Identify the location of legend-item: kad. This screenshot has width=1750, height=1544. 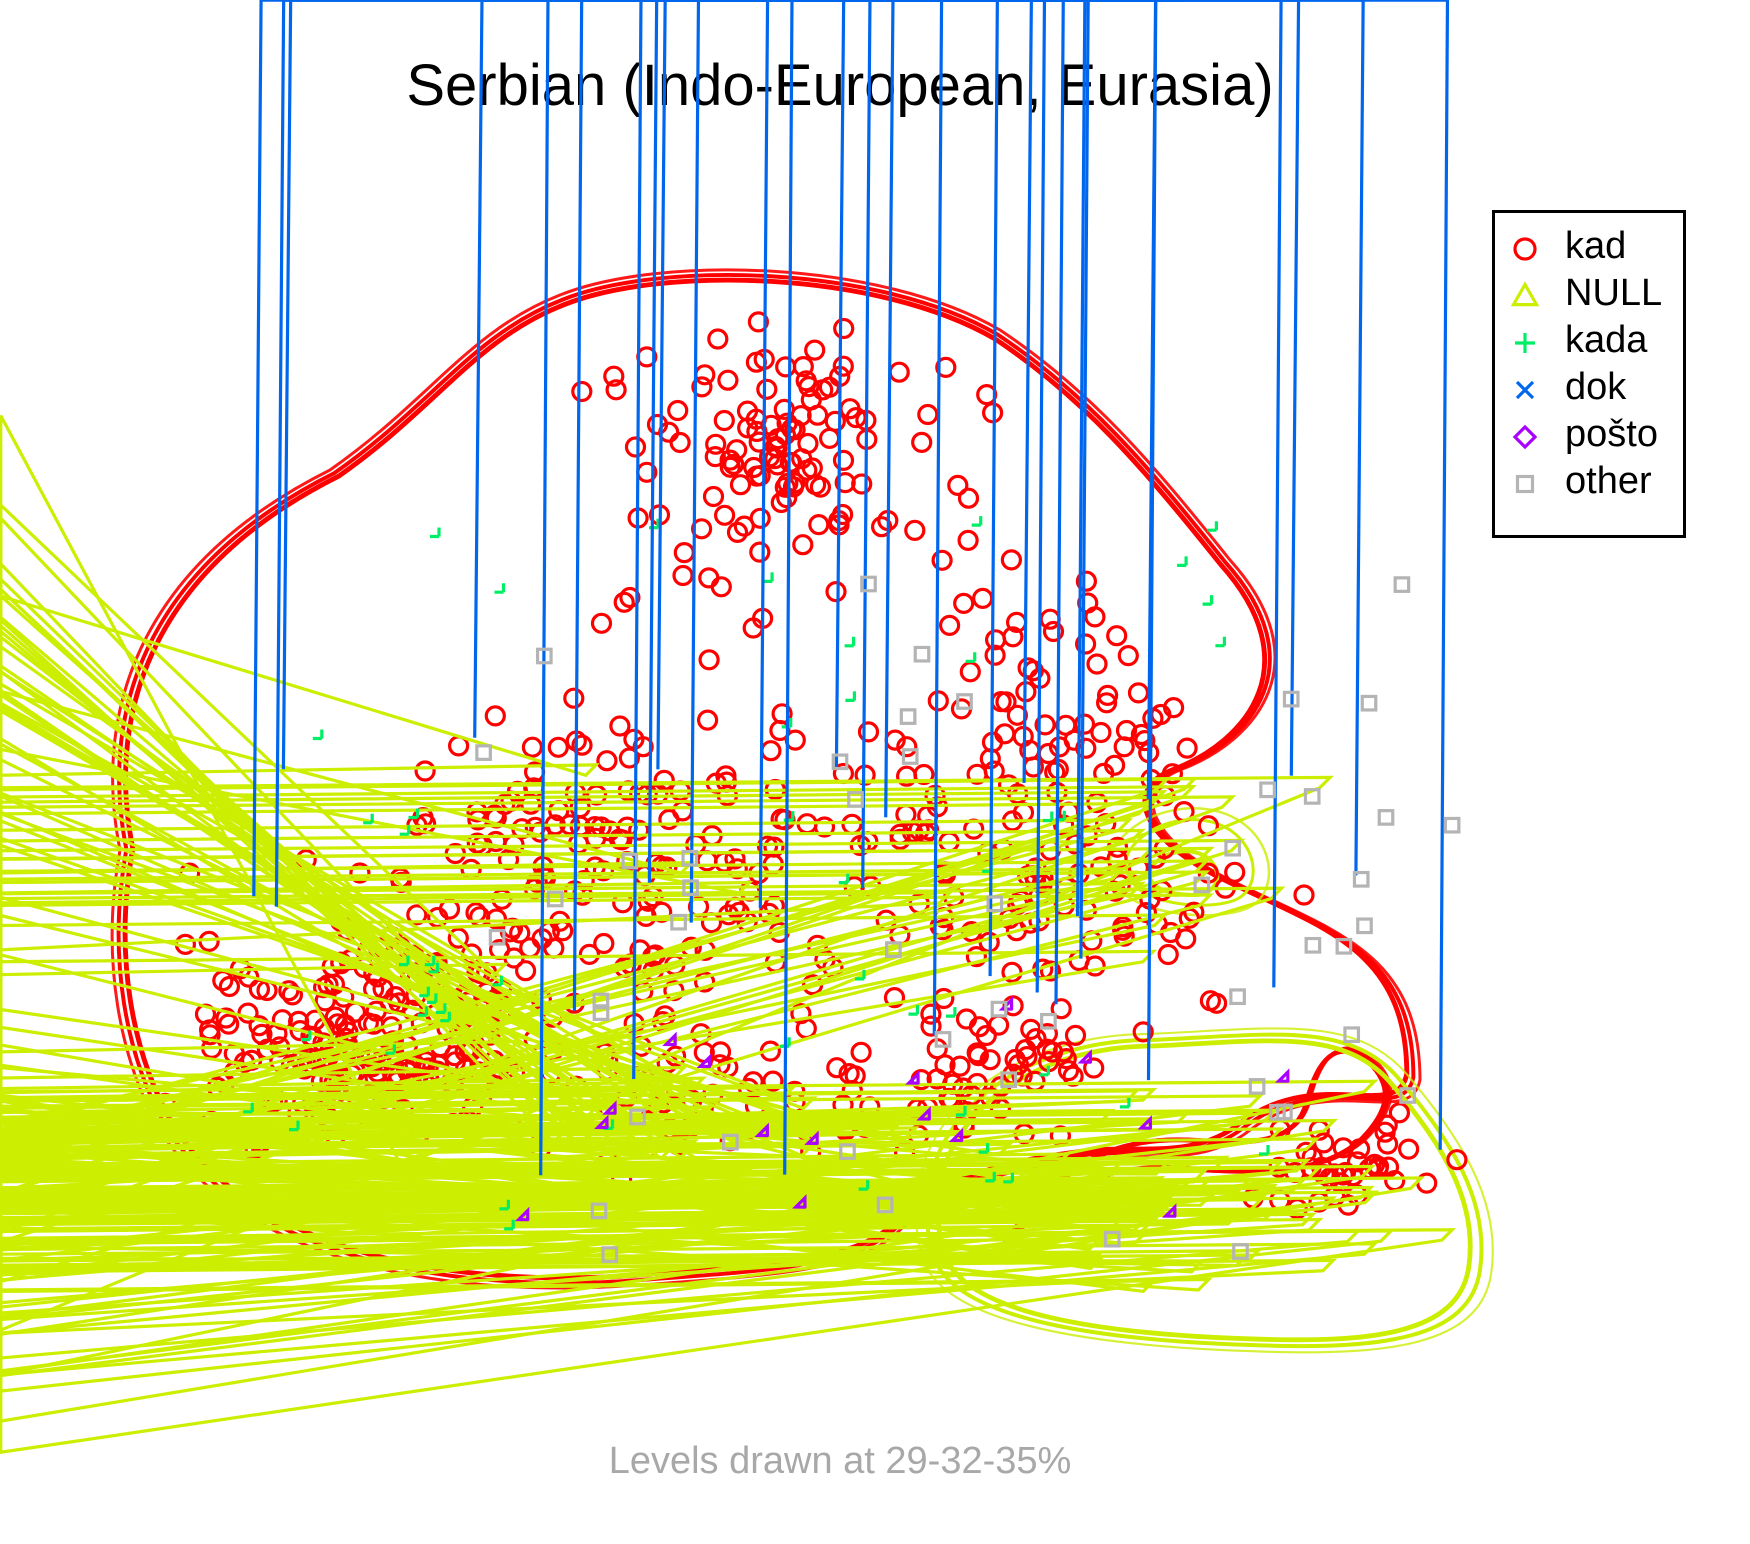
(1590, 246).